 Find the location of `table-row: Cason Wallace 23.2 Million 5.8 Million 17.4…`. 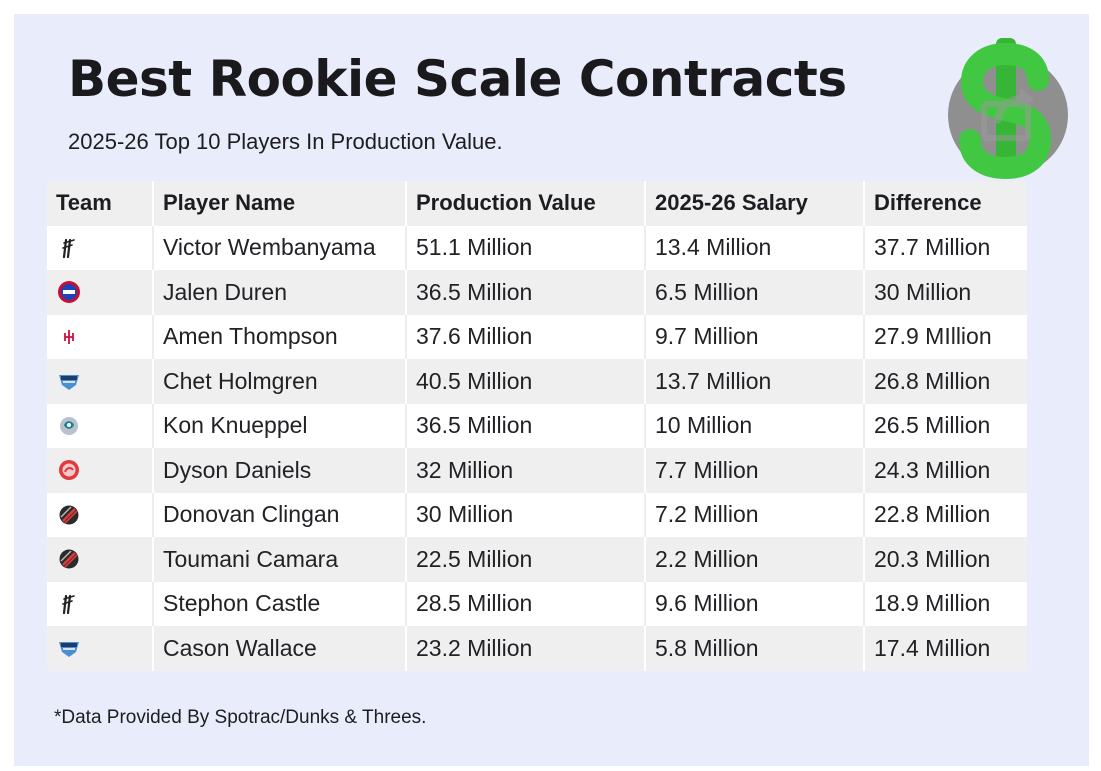

table-row: Cason Wallace 23.2 Million 5.8 Million 17.4… is located at coordinates (537, 648).